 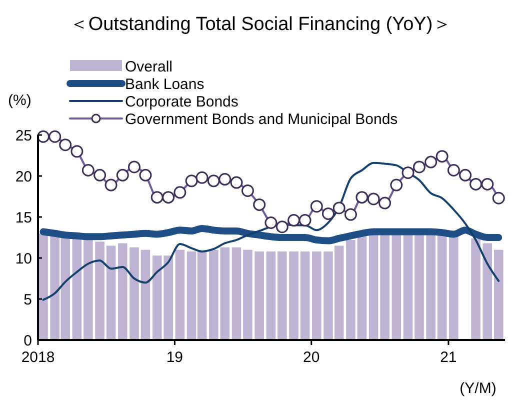 I want to click on y-tick-label: 25, so click(x=23, y=135).